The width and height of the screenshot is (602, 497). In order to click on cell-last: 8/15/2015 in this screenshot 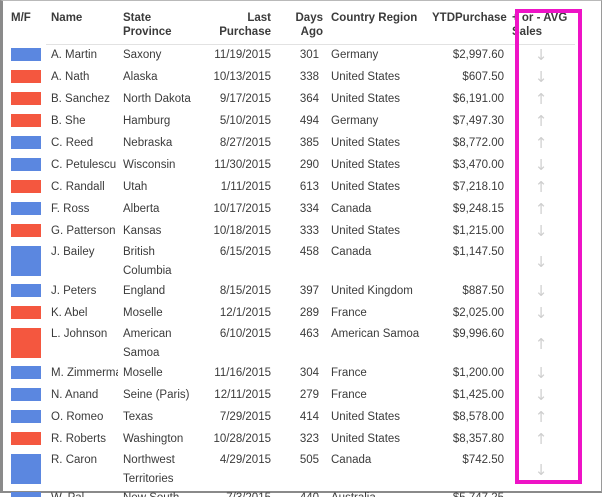, I will do `click(245, 291)`.